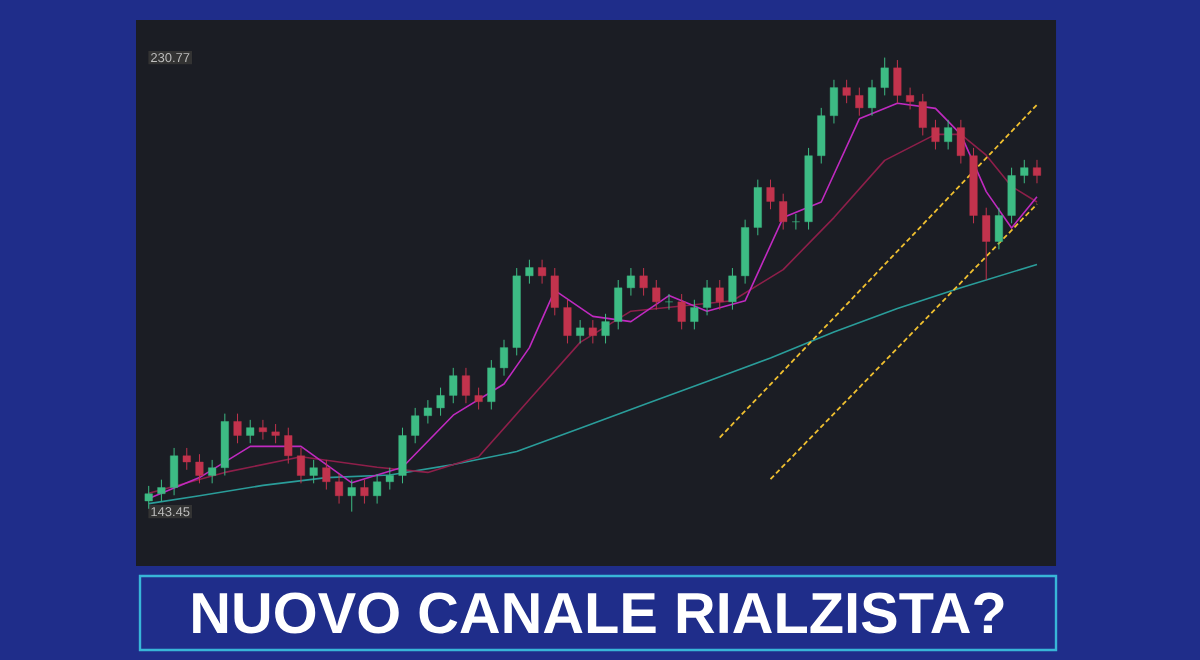 The height and width of the screenshot is (660, 1200). What do you see at coordinates (598, 613) in the screenshot?
I see `text: NUOVO CANALE RIALZISTA?` at bounding box center [598, 613].